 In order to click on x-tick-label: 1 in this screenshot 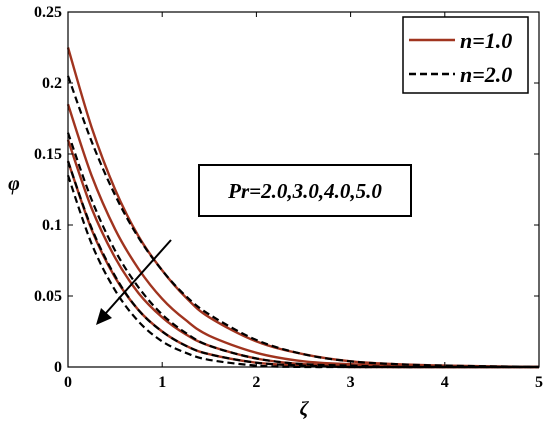, I will do `click(162, 382)`.